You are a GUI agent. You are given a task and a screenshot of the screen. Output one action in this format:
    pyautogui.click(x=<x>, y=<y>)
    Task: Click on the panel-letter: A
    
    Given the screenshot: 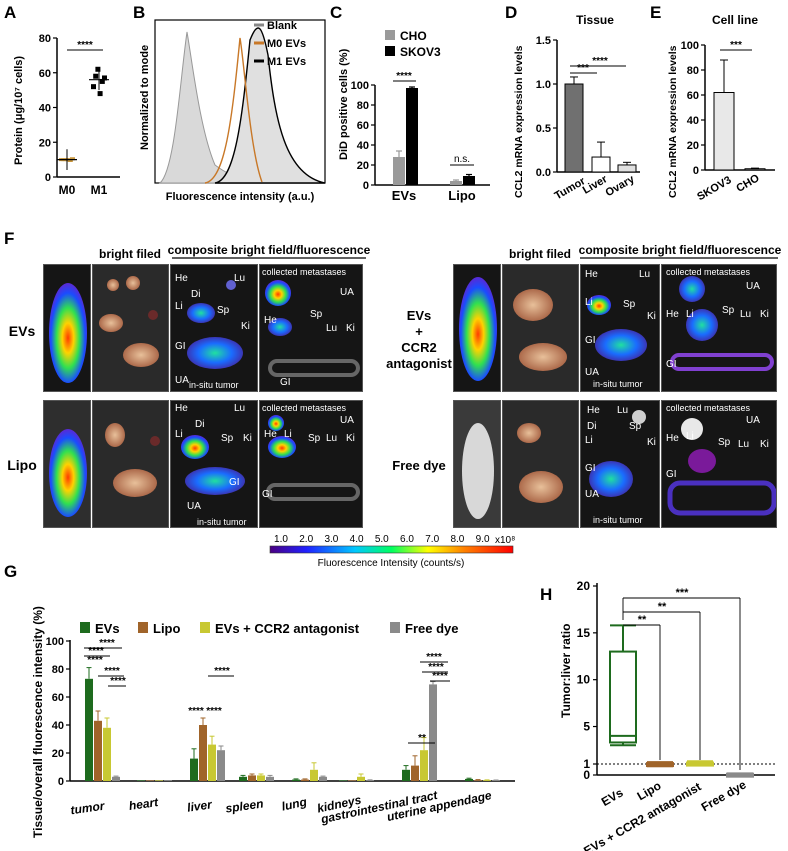 What is the action you would take?
    pyautogui.click(x=10, y=12)
    